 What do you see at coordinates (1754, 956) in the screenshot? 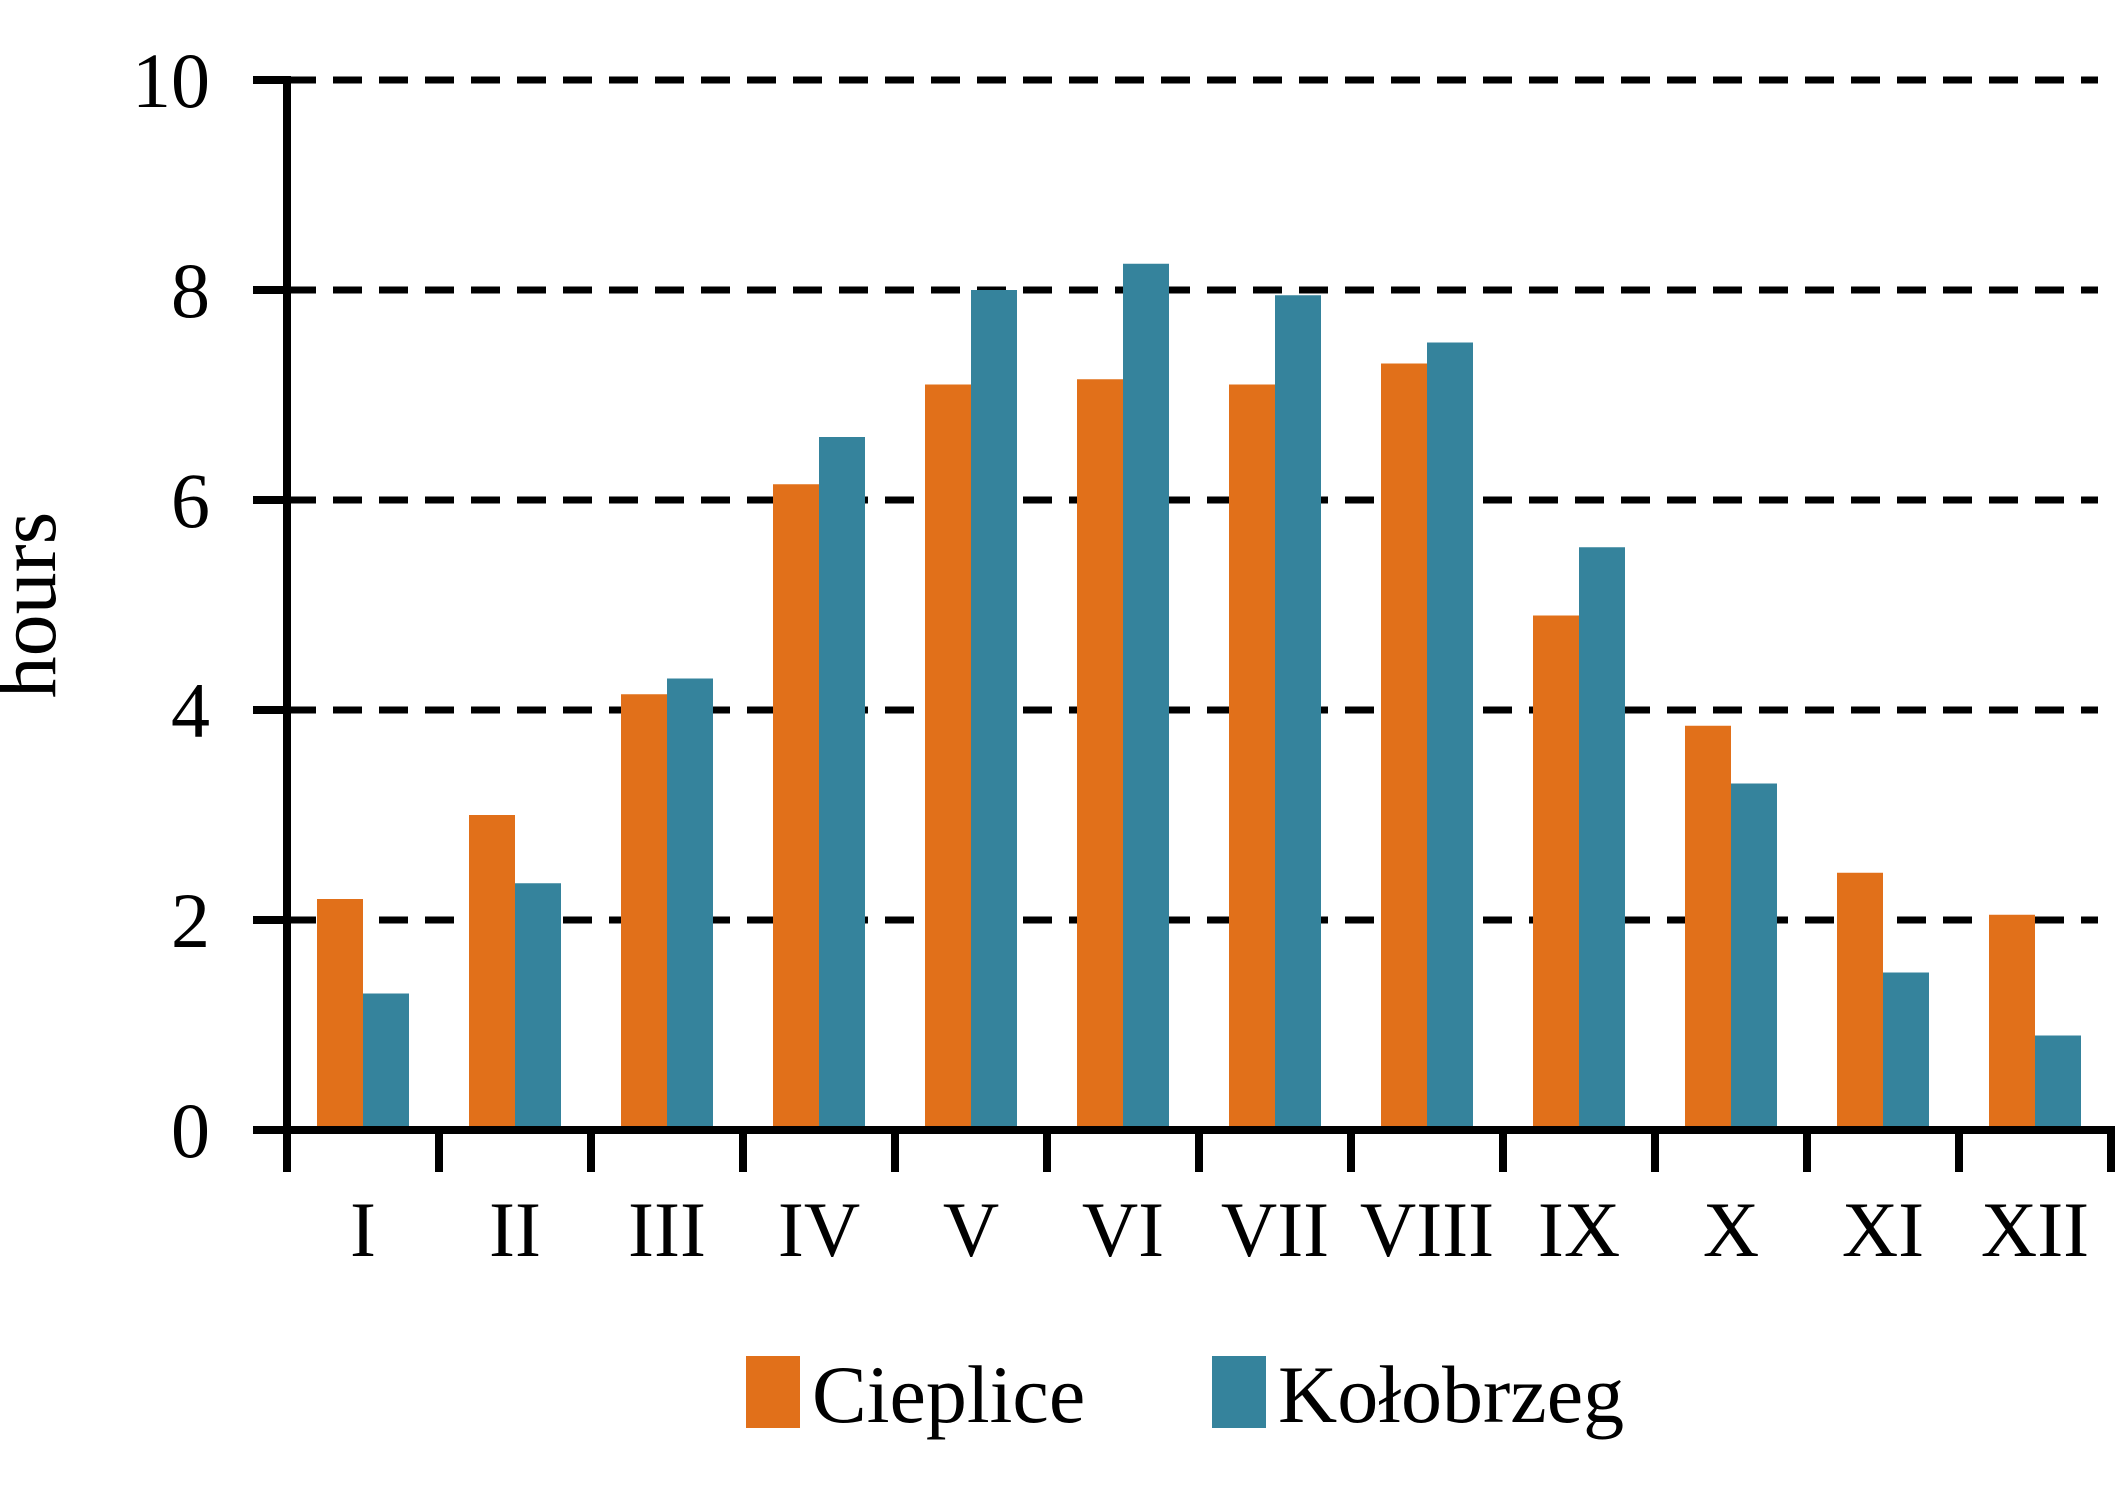
I see `bar-kołobrzeg-X` at bounding box center [1754, 956].